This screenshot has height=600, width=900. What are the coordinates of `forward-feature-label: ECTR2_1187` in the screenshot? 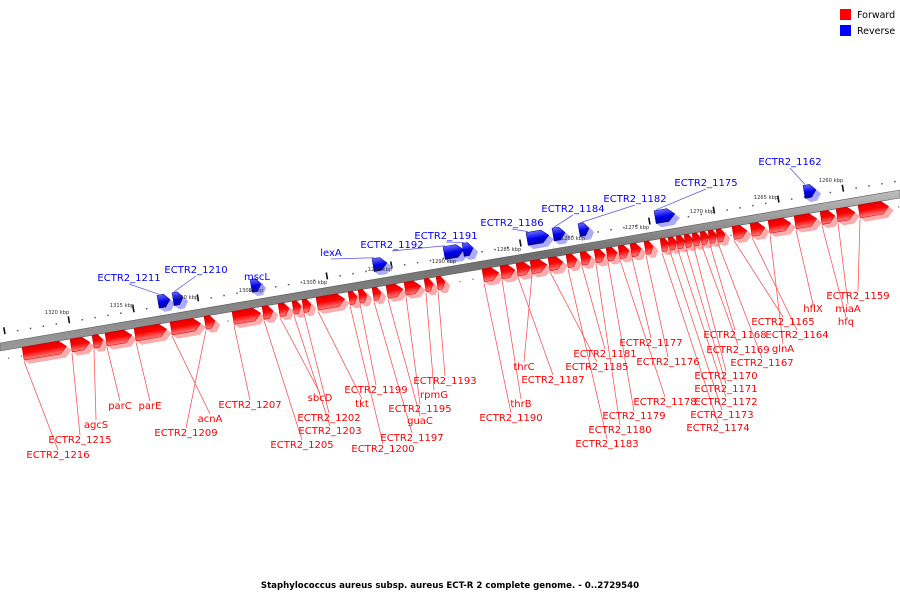 It's located at (552, 380).